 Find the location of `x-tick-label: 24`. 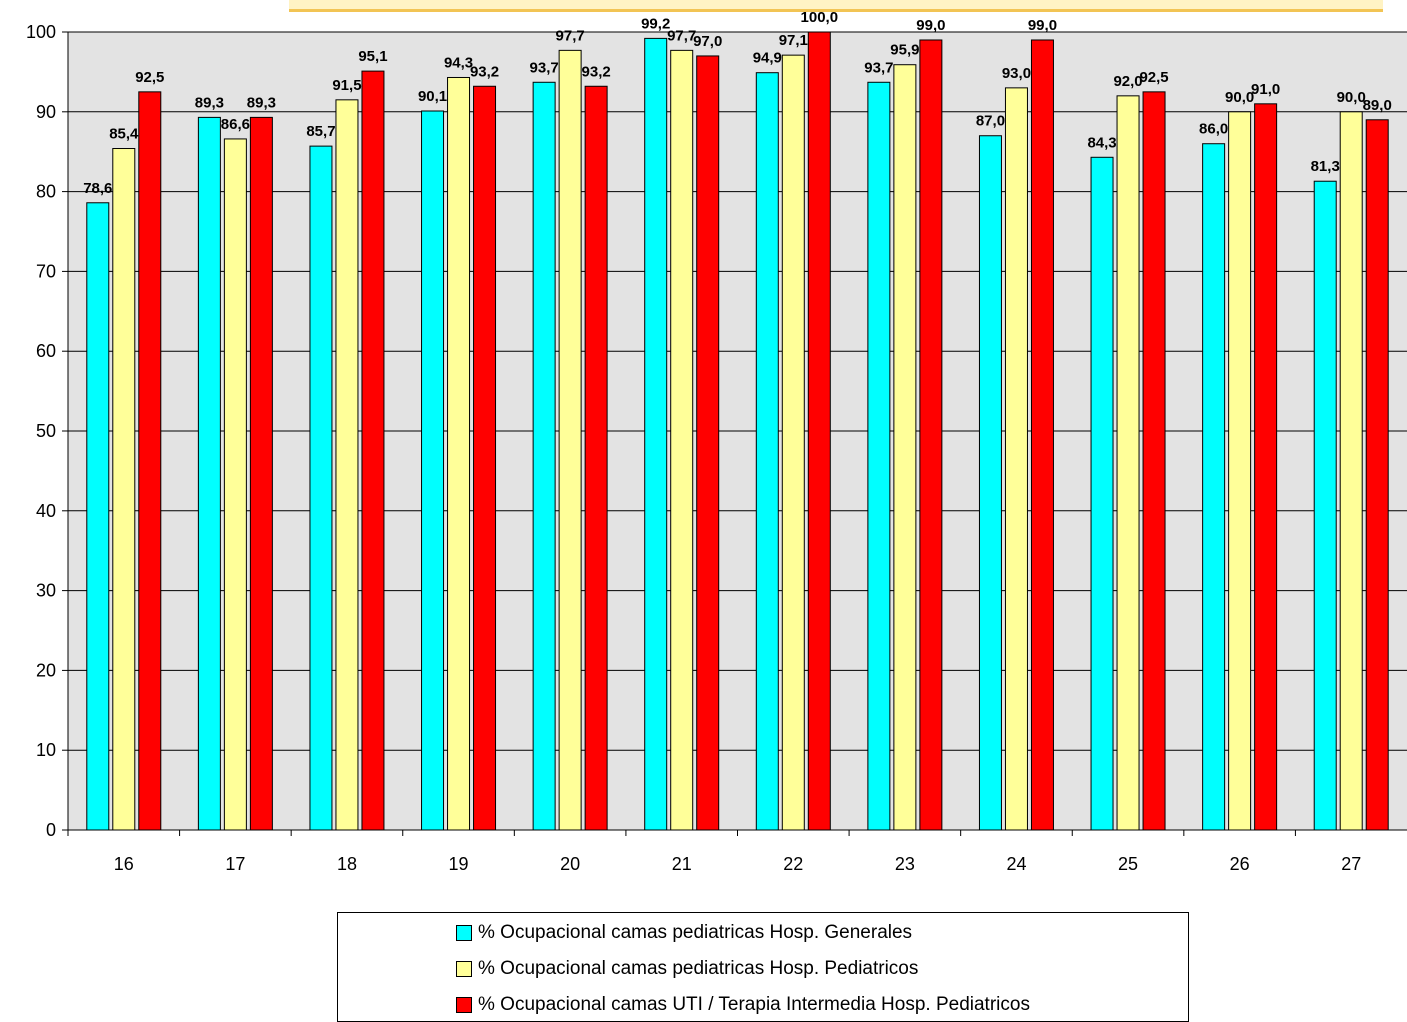

x-tick-label: 24 is located at coordinates (1016, 864).